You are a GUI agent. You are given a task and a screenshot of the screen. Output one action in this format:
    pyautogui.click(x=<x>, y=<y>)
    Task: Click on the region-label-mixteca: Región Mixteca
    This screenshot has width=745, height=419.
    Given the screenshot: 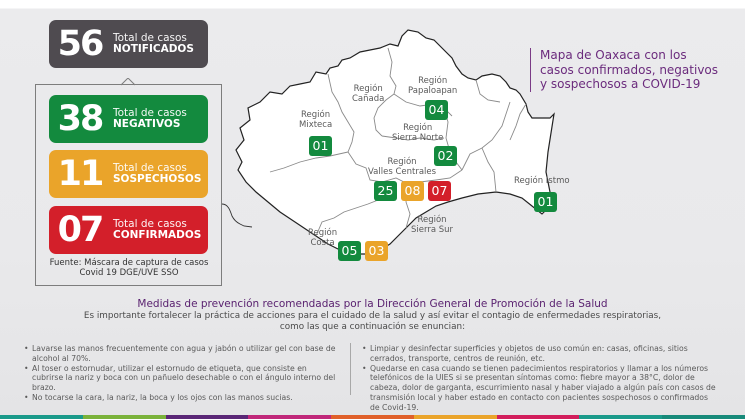 What is the action you would take?
    pyautogui.click(x=316, y=120)
    